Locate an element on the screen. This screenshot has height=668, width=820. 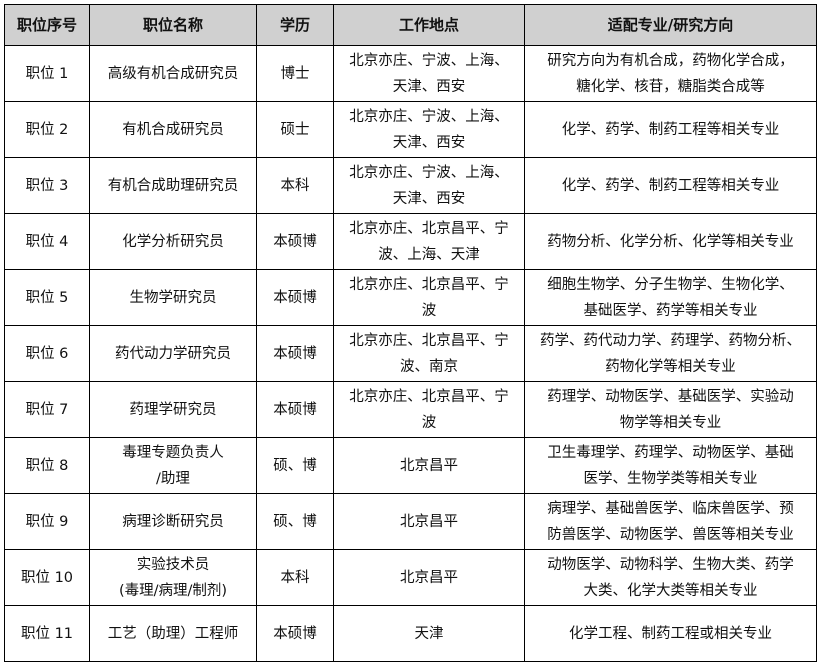
cell-position-name: 毒理专题负责人 /助理 is located at coordinates (173, 465).